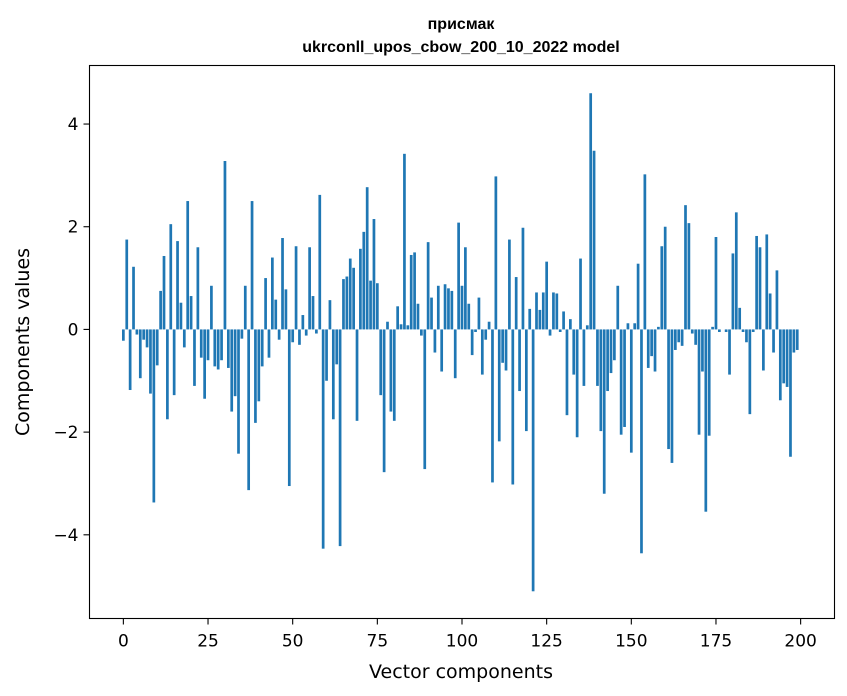 This screenshot has width=847, height=696. What do you see at coordinates (208, 642) in the screenshot?
I see `x-tick-label-25: 25` at bounding box center [208, 642].